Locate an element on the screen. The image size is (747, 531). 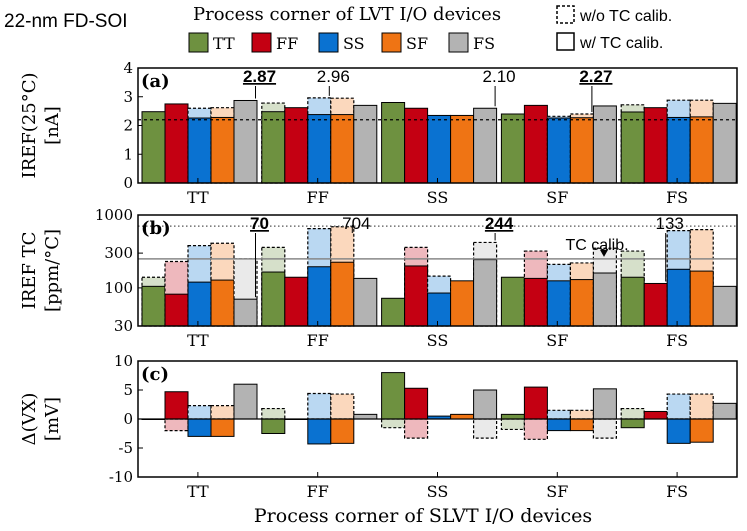
bar-w-calib-ss-ss is located at coordinates (439, 149).